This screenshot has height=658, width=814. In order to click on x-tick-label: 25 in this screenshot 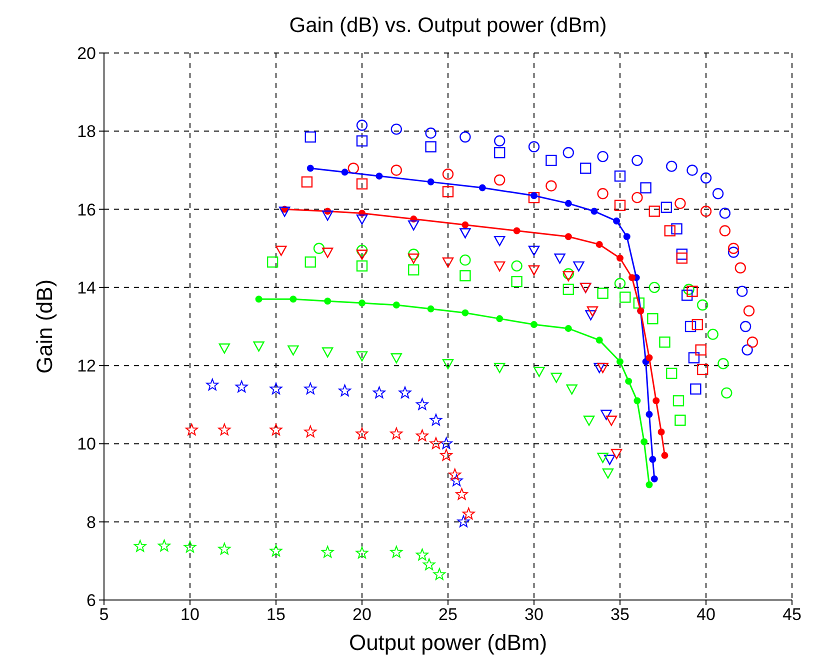, I will do `click(448, 614)`.